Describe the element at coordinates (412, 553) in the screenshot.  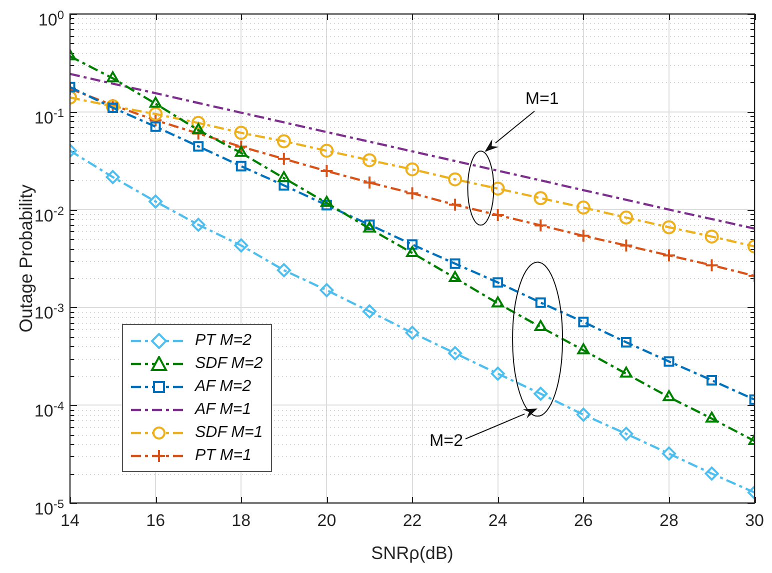
I see `x-axis-title: SNRρ(dB)` at that location.